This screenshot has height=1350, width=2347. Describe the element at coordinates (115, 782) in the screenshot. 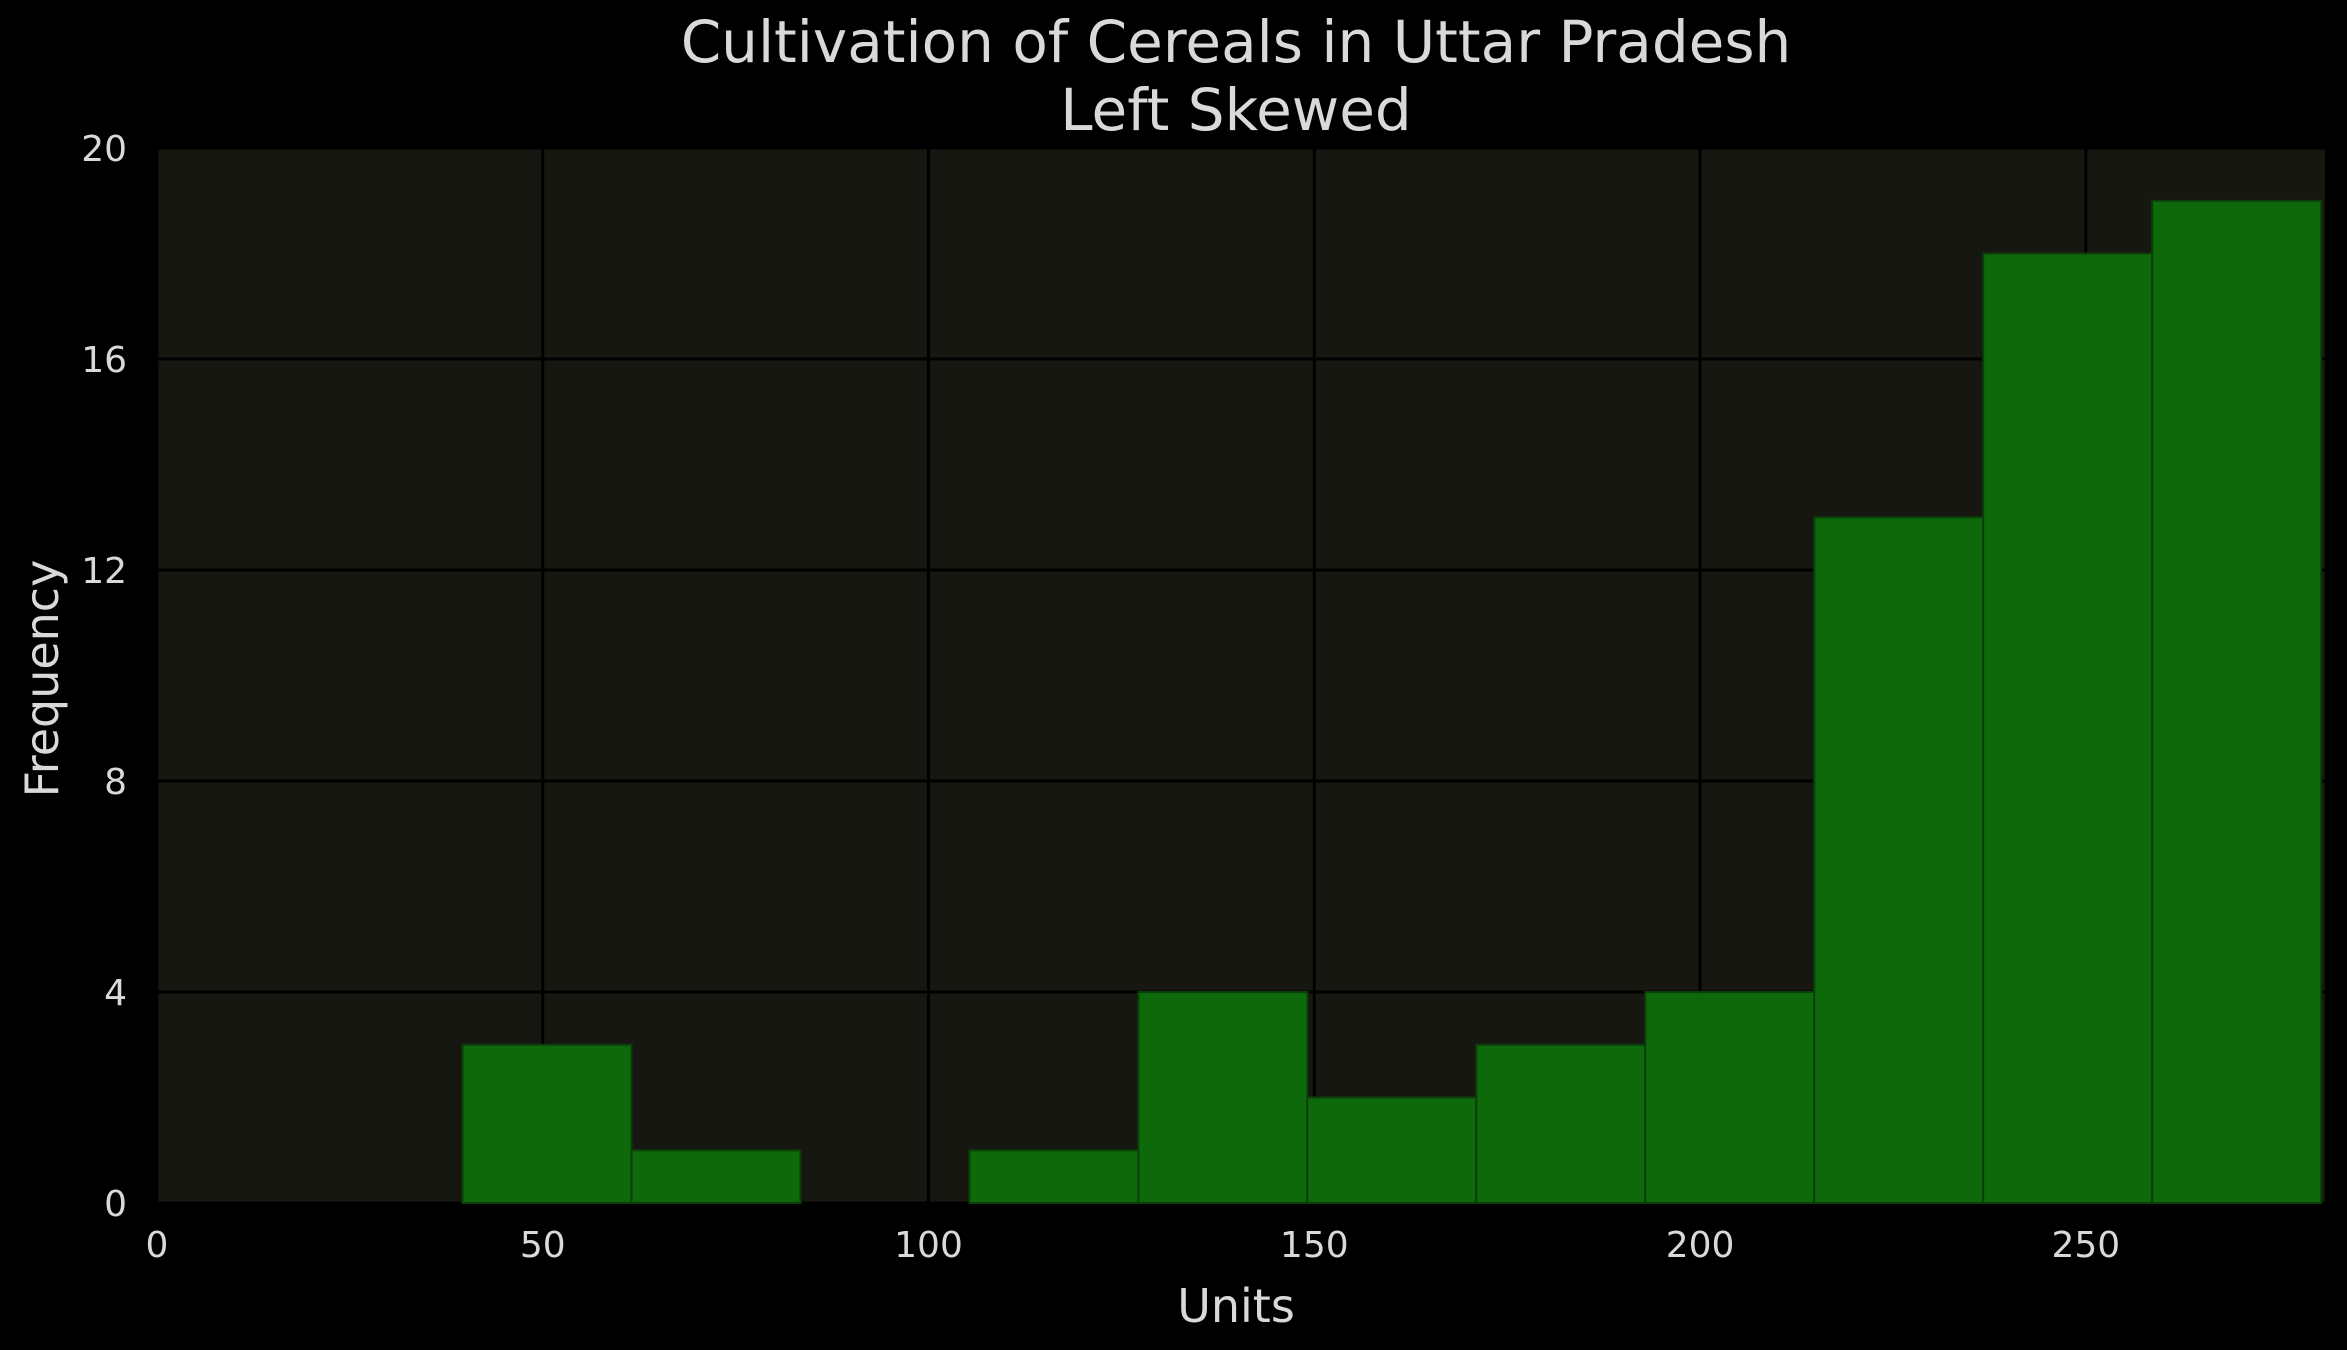

I see `y-tick-label: 8` at that location.